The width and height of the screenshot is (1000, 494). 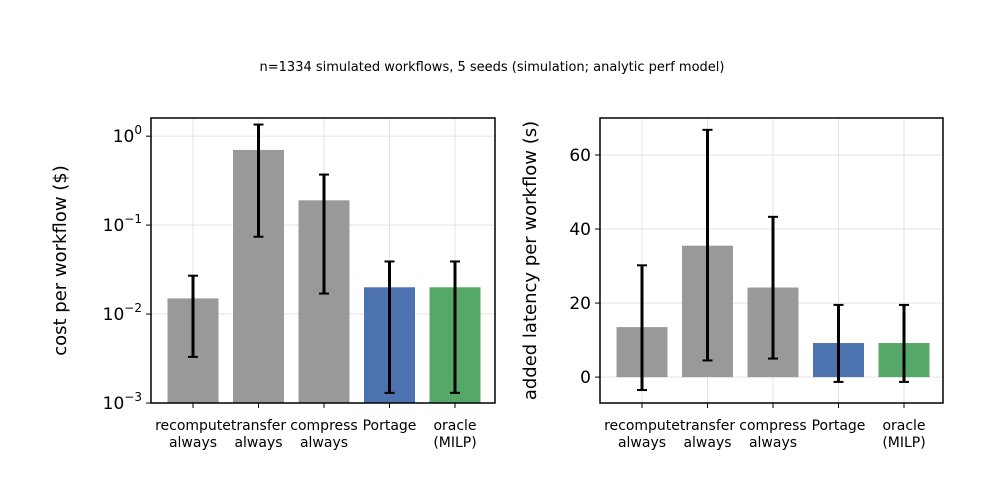 What do you see at coordinates (133, 219) in the screenshot?
I see `y-tick-label-exponent: −1` at bounding box center [133, 219].